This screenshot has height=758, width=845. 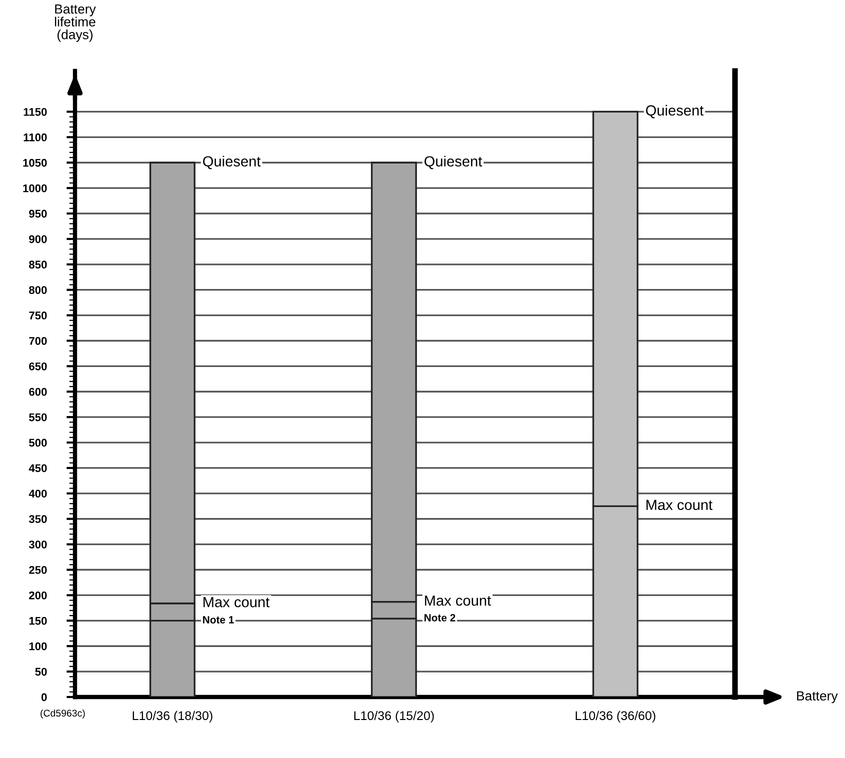 What do you see at coordinates (38, 442) in the screenshot?
I see `y-tick-label: 500` at bounding box center [38, 442].